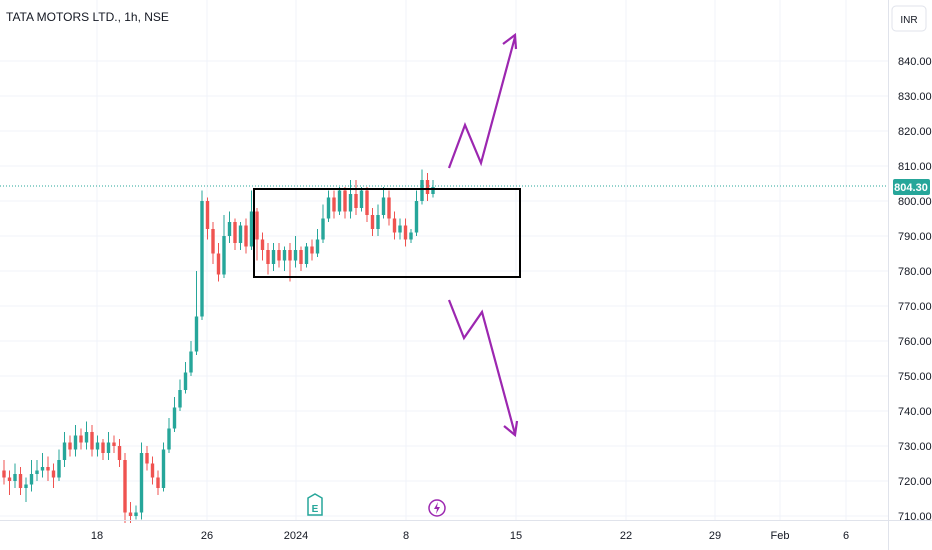 The height and width of the screenshot is (550, 932). I want to click on currency-button: INR, so click(909, 18).